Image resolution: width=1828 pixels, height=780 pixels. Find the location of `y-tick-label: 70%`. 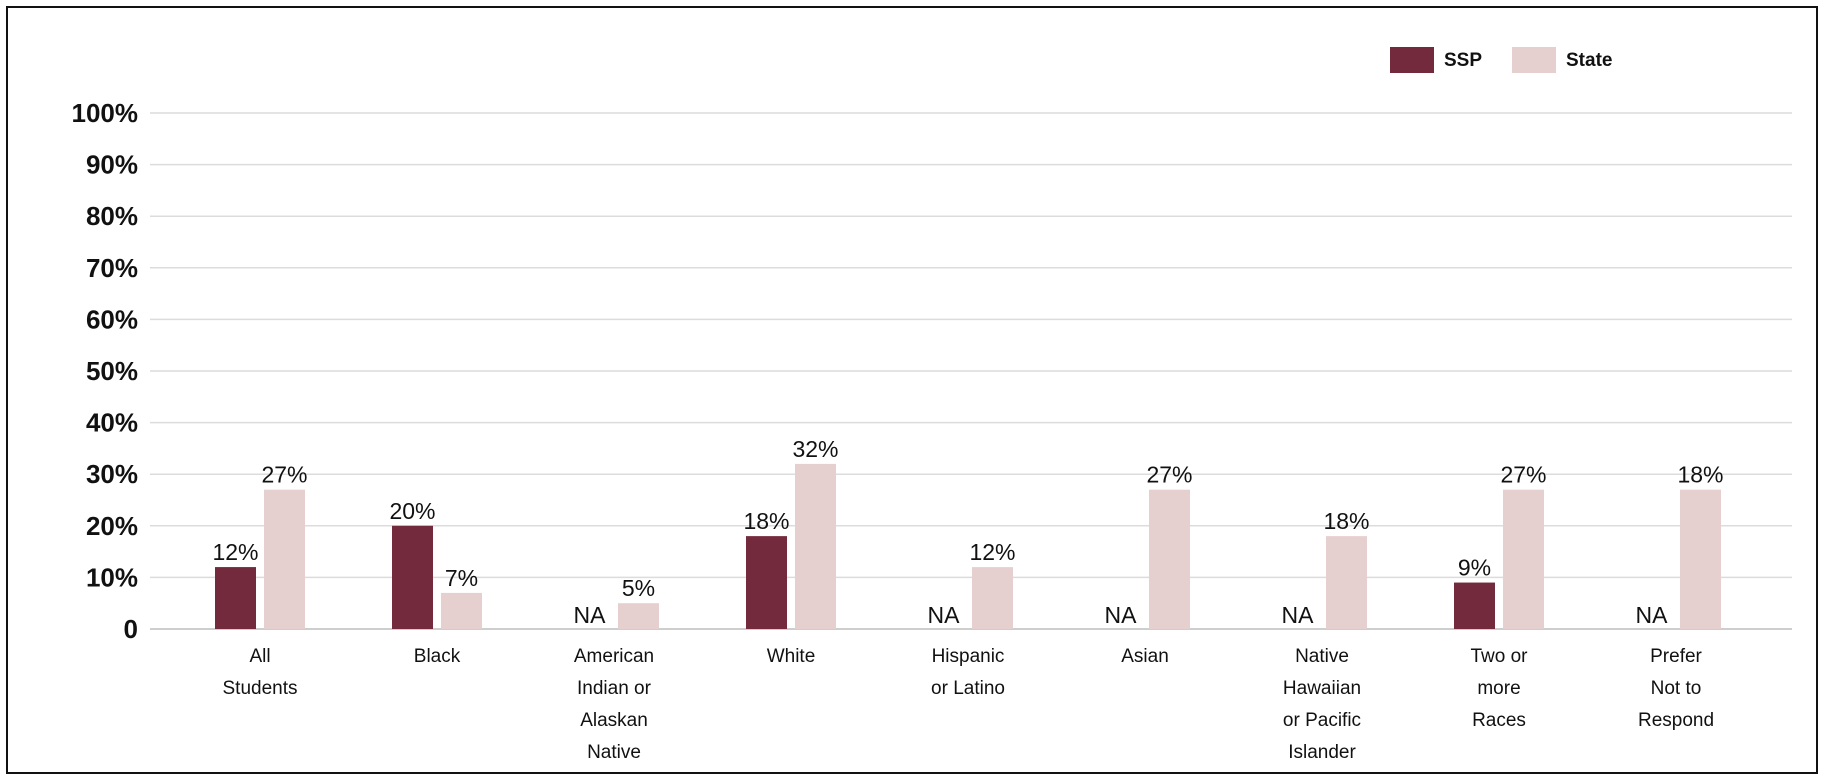

y-tick-label: 70% is located at coordinates (112, 268).